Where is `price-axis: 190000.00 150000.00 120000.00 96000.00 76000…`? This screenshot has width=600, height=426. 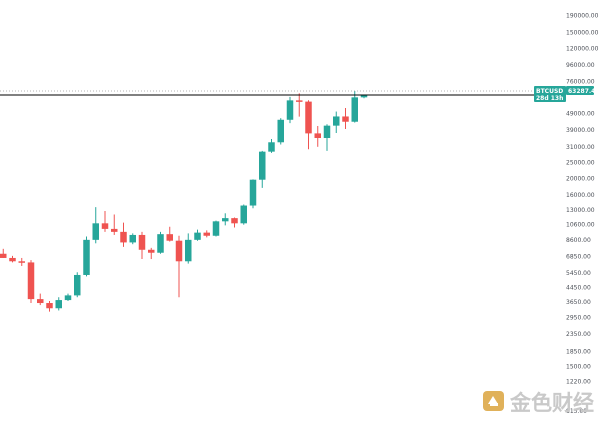 price-axis: 190000.00 150000.00 120000.00 96000.00 76000… is located at coordinates (582, 213).